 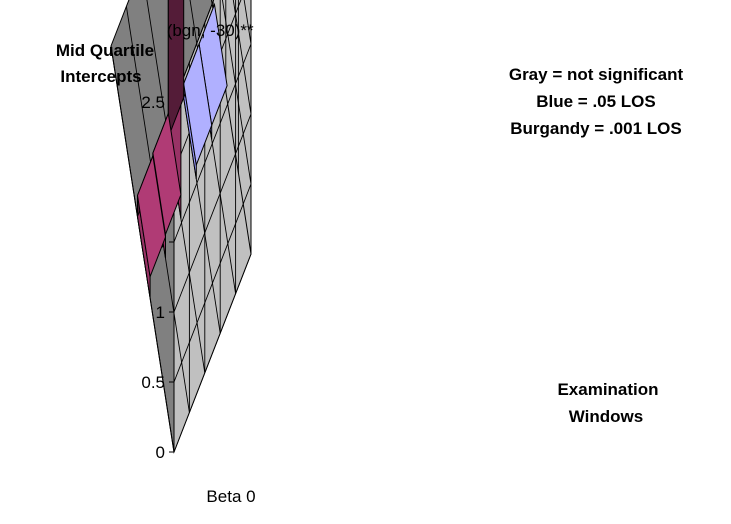 I want to click on x-axis-category-label: Beta 0, so click(x=230, y=496).